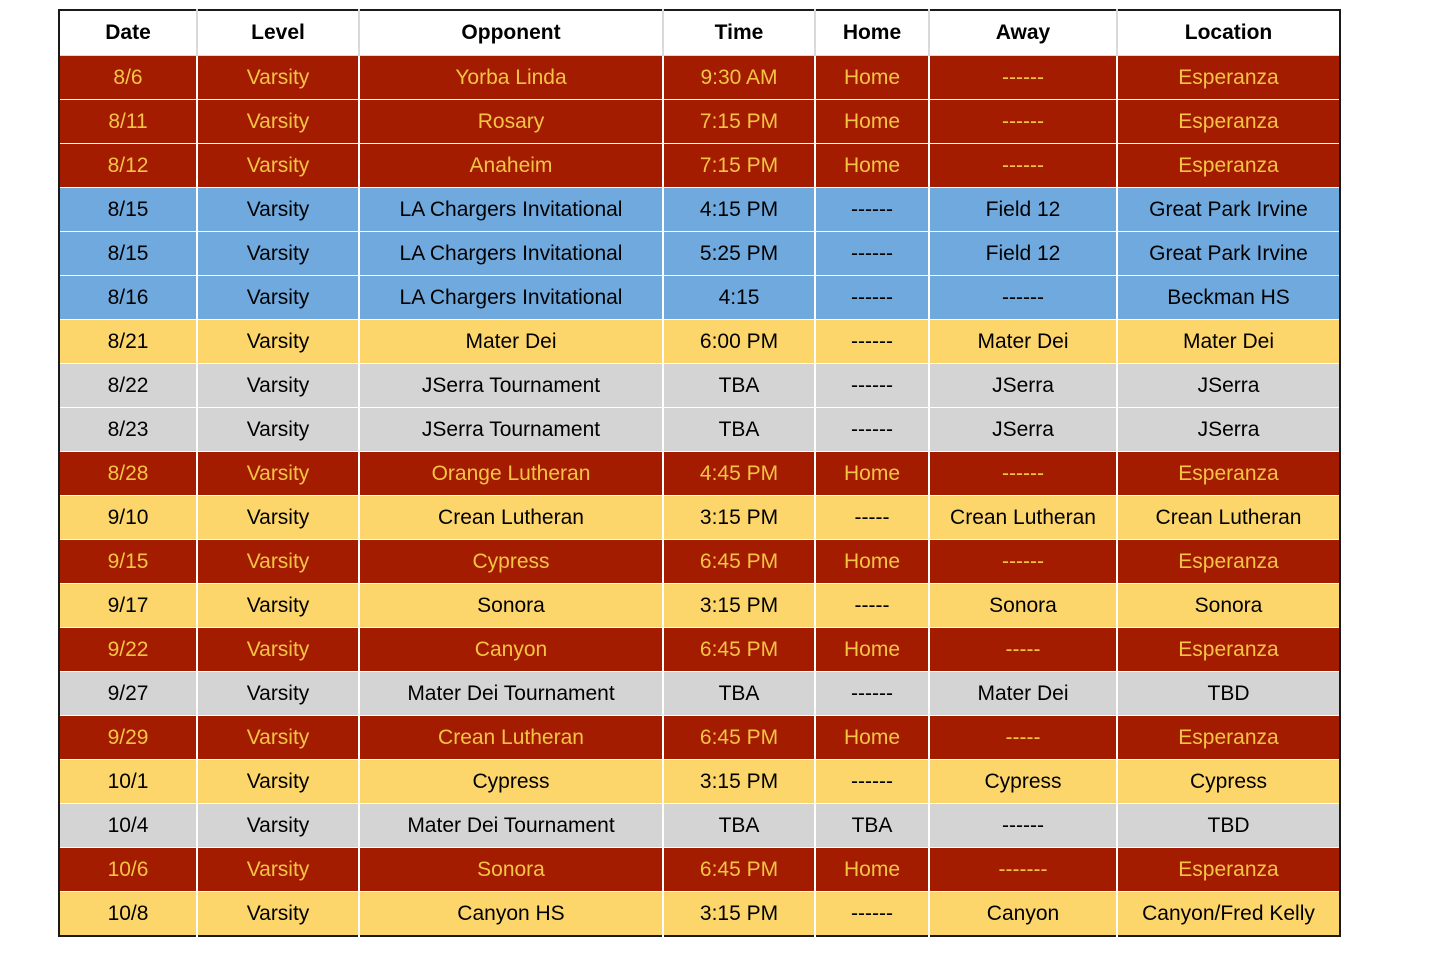 The height and width of the screenshot is (961, 1440). I want to click on date-cell: 8/6, so click(128, 77).